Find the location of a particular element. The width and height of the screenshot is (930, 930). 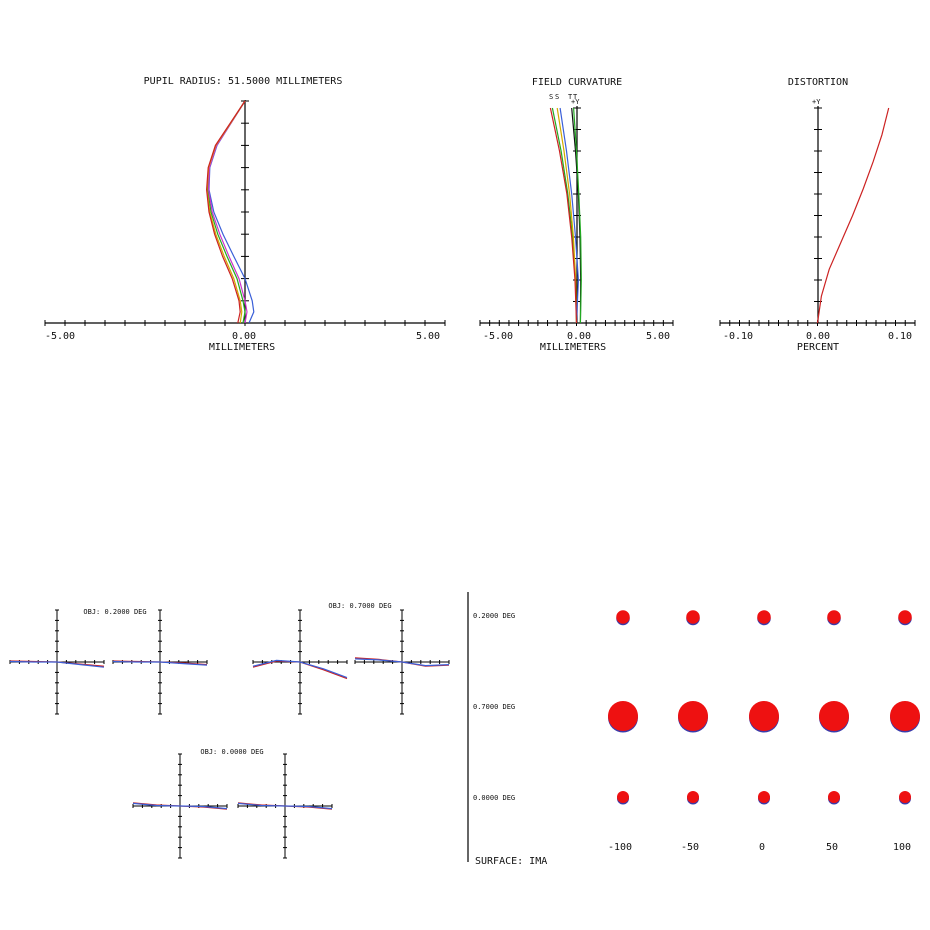

spot-col-label: -50 is located at coordinates (690, 847).